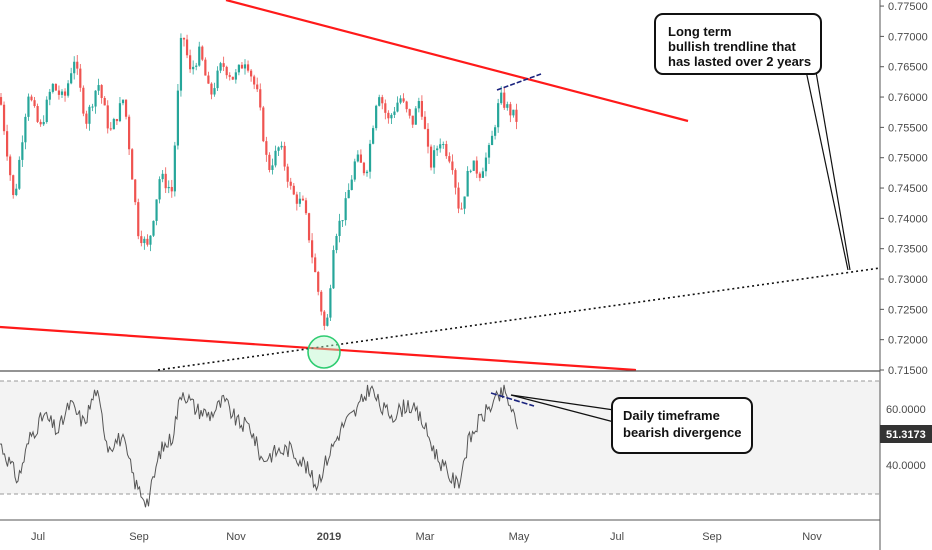 The width and height of the screenshot is (932, 550). Describe the element at coordinates (425, 537) in the screenshot. I see `time-tick-4: Mar` at that location.